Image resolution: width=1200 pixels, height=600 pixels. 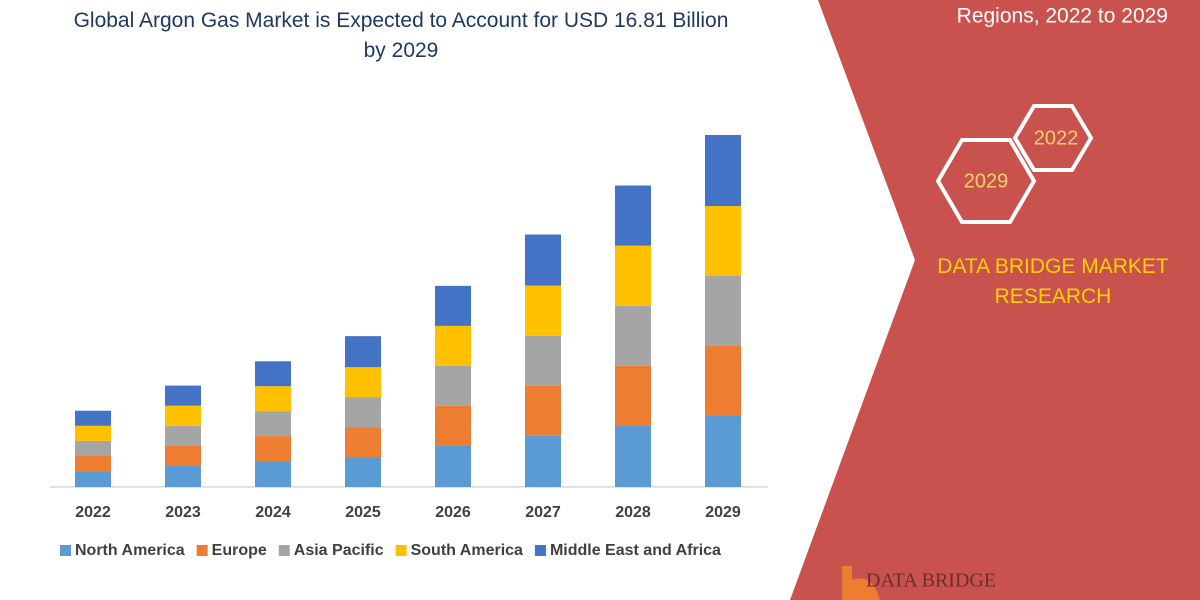 What do you see at coordinates (239, 550) in the screenshot?
I see `legend-label: Europe` at bounding box center [239, 550].